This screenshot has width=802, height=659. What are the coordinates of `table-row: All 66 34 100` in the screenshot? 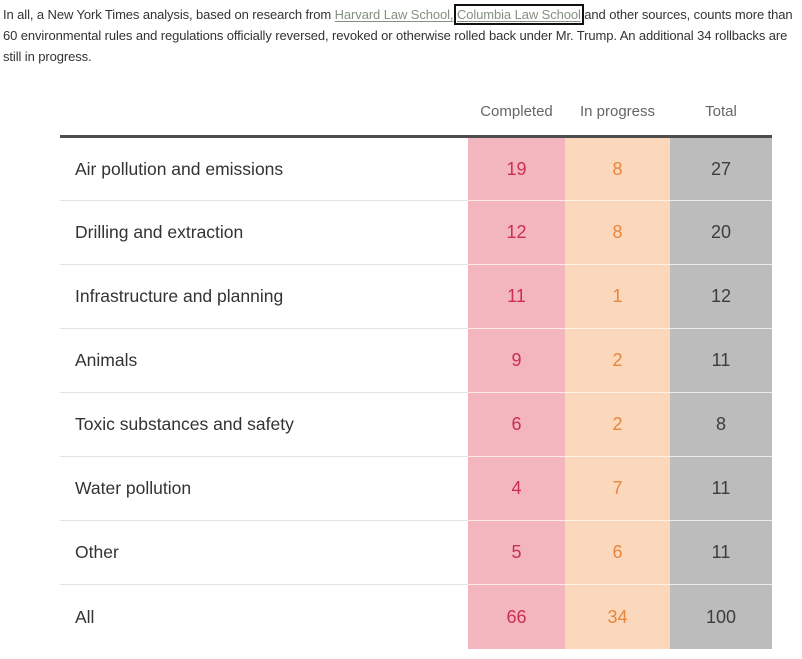 It's located at (416, 616).